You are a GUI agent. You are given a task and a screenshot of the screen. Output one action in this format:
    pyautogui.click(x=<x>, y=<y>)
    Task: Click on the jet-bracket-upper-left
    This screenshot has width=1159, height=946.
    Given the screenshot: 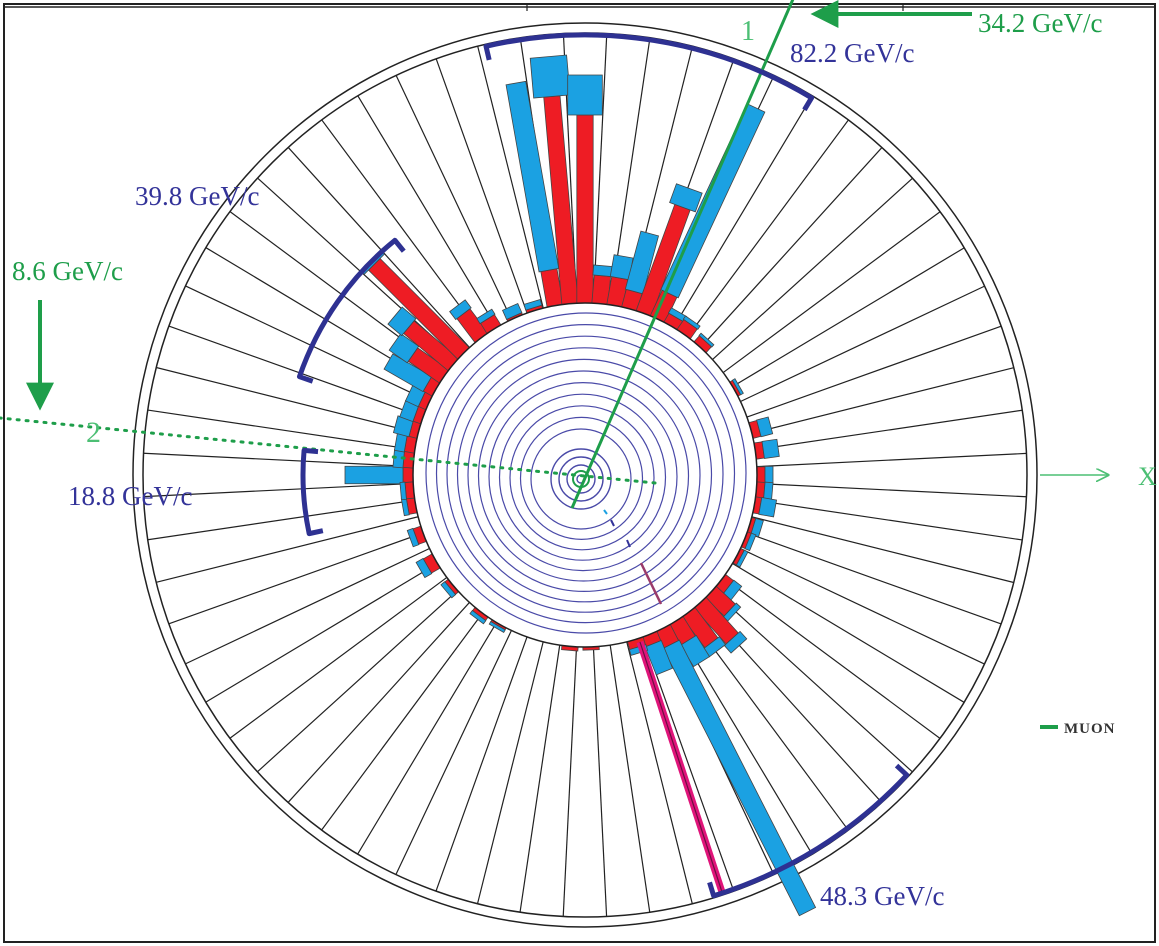 What is the action you would take?
    pyautogui.click(x=351, y=310)
    